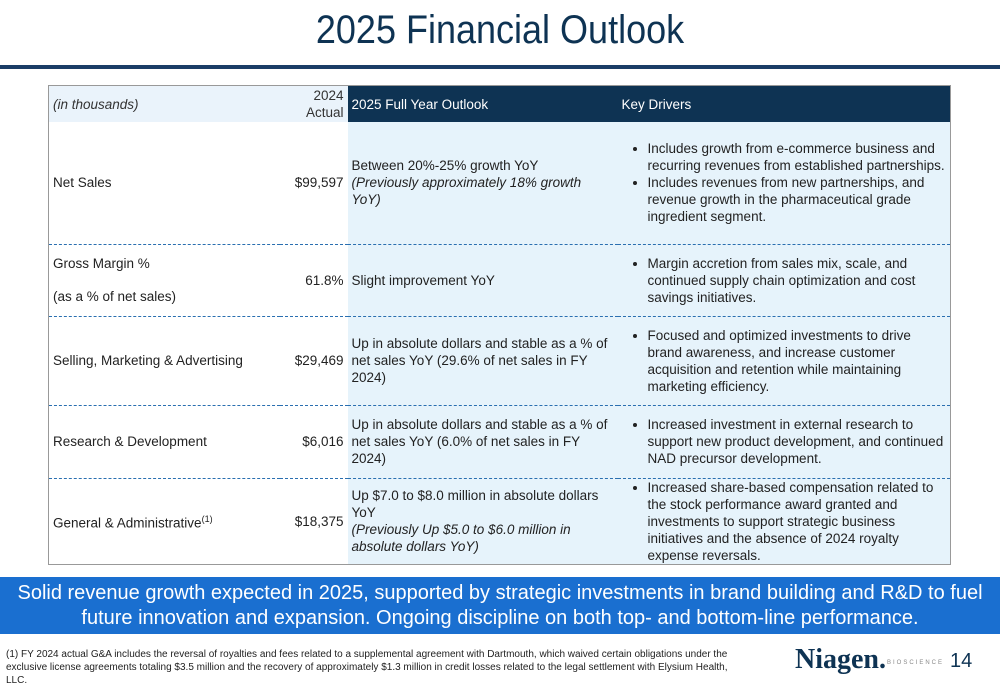 The image size is (1000, 687). Describe the element at coordinates (164, 103) in the screenshot. I see `header-in-thousands: (in thousands)` at that location.